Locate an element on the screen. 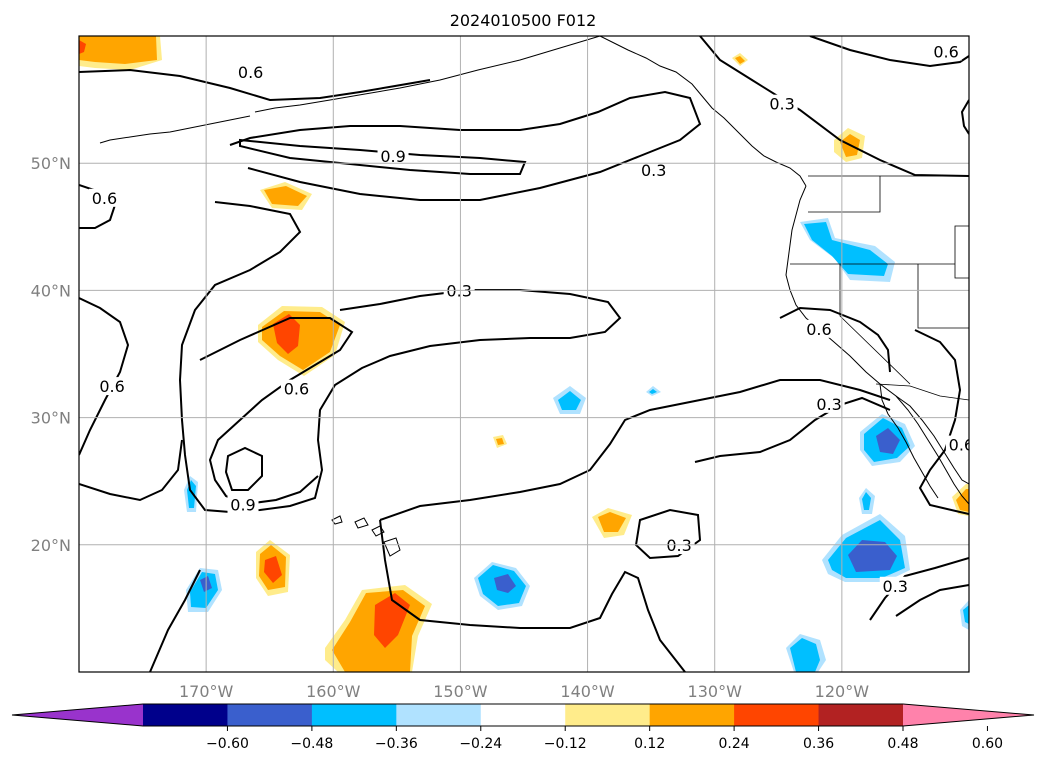  contour-0.3 is located at coordinates (465, 145).